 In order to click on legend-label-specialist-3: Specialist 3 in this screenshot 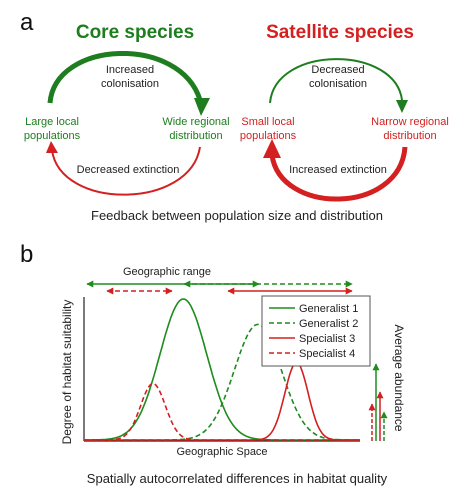, I will do `click(327, 339)`.